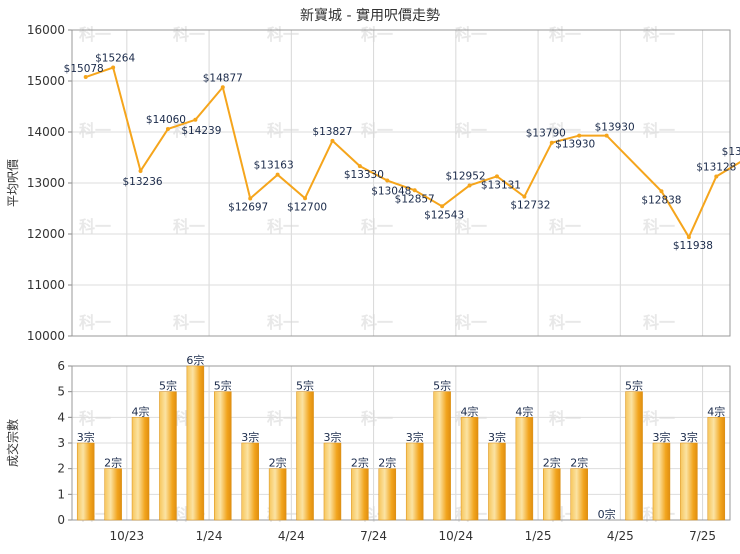 Image resolution: width=740 pixels, height=554 pixels. What do you see at coordinates (84, 69) in the screenshot?
I see `line-data-label: $15078` at bounding box center [84, 69].